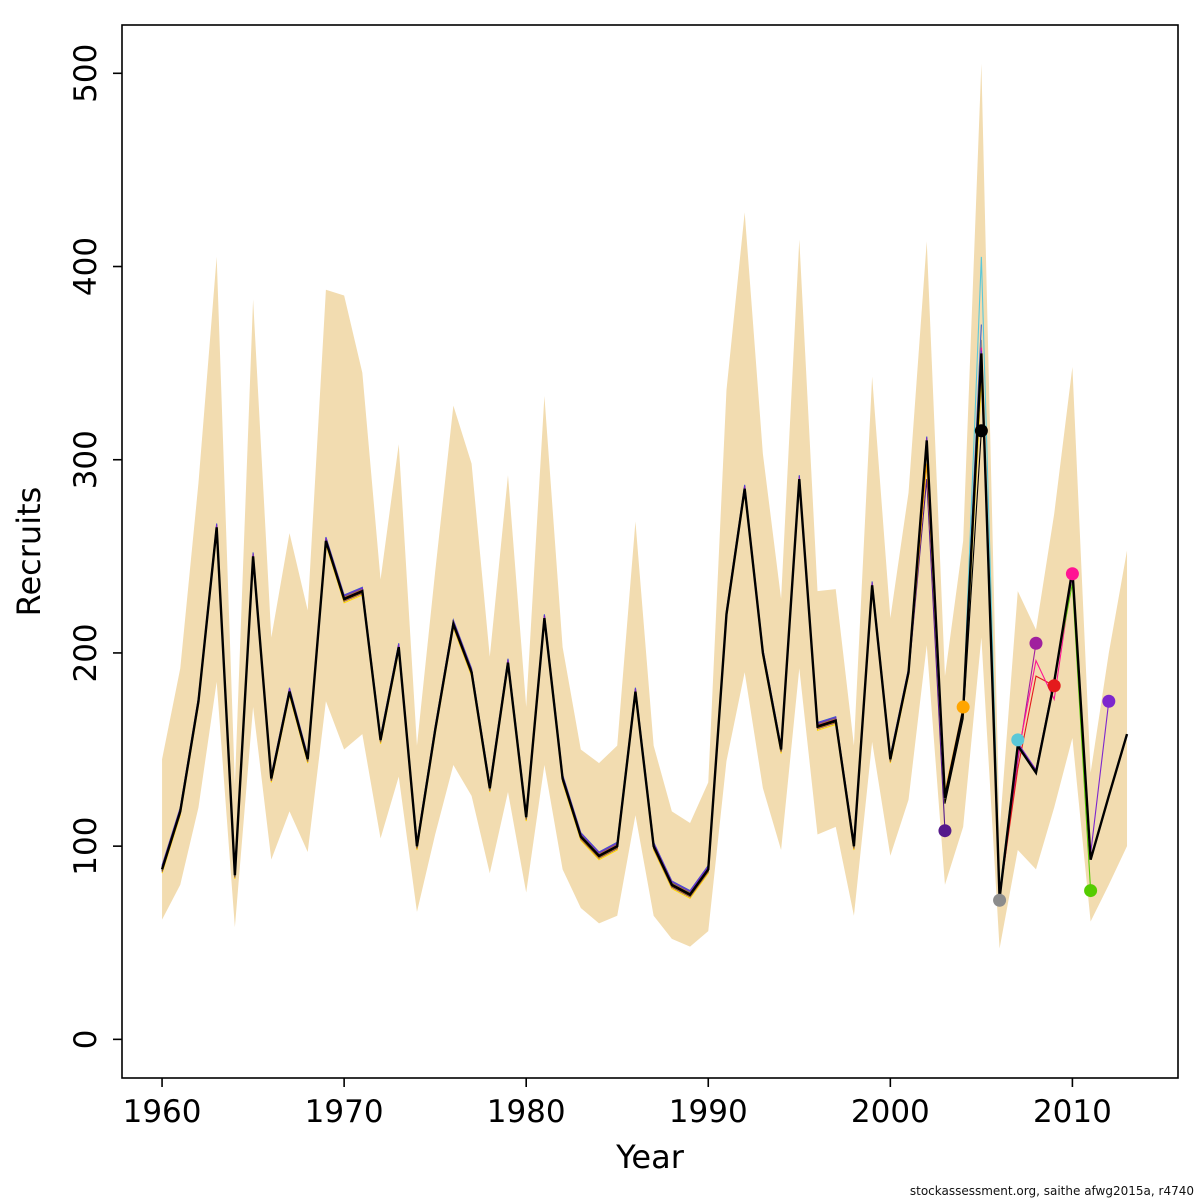 The height and width of the screenshot is (1200, 1200). What do you see at coordinates (981, 431) in the screenshot?
I see `retro-2005-dot` at bounding box center [981, 431].